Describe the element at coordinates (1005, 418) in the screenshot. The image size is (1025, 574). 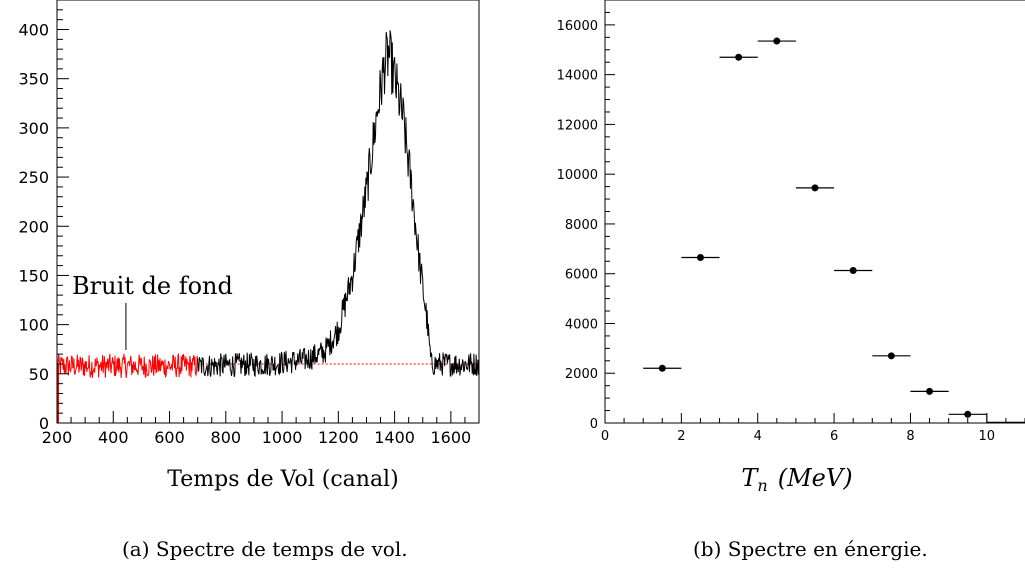
I see `tail-step` at that location.